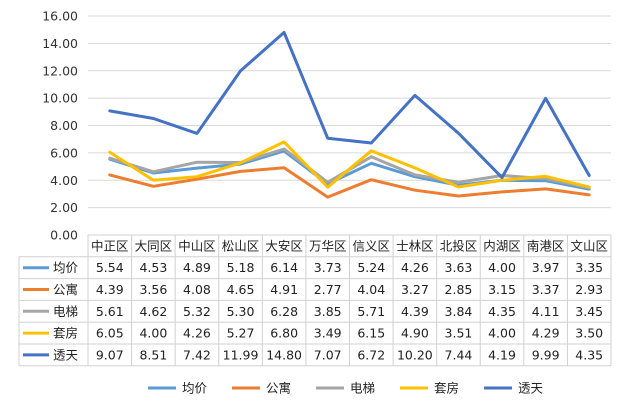 The width and height of the screenshot is (626, 406). I want to click on table-cell: 3.49, so click(328, 333).